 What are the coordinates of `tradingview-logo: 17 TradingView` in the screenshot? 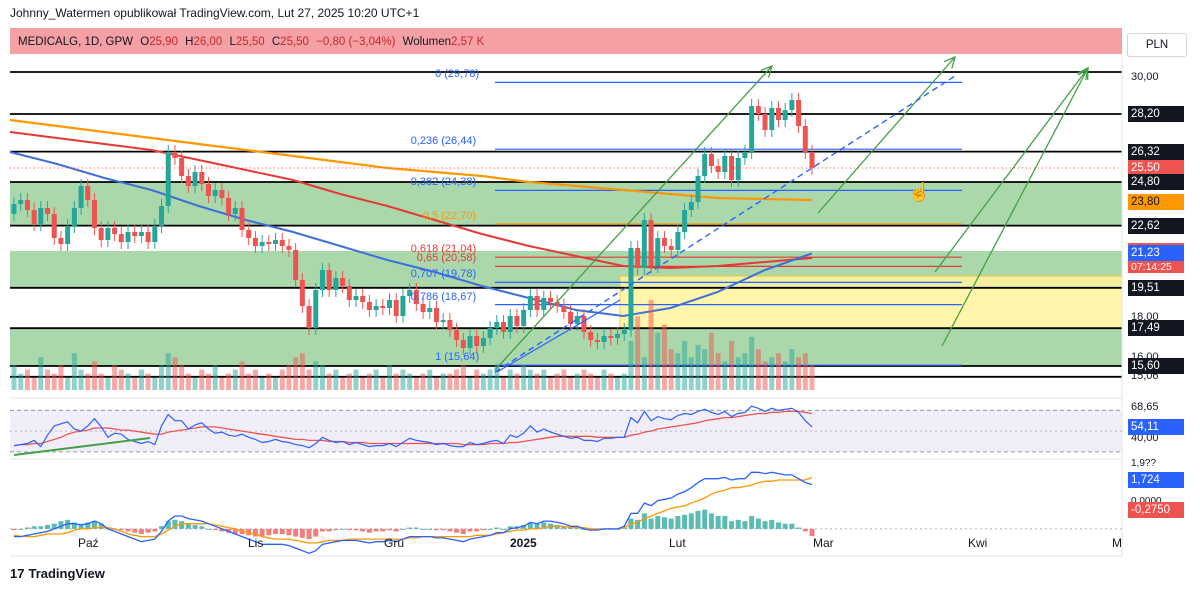 It's located at (57, 573).